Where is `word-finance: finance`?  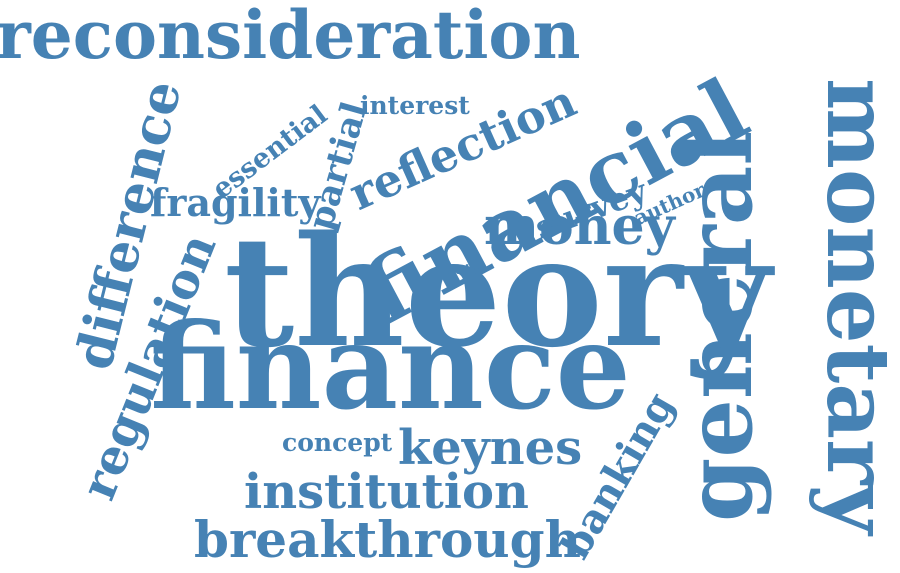 word-finance: finance is located at coordinates (390, 366).